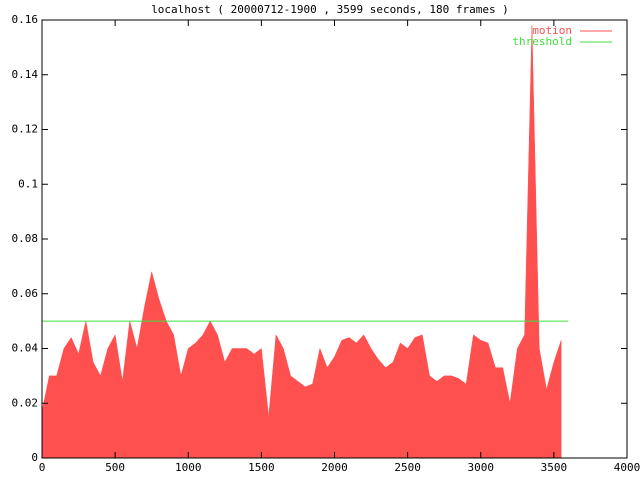  What do you see at coordinates (25, 238) in the screenshot?
I see `y-tick-label: 0.08` at bounding box center [25, 238].